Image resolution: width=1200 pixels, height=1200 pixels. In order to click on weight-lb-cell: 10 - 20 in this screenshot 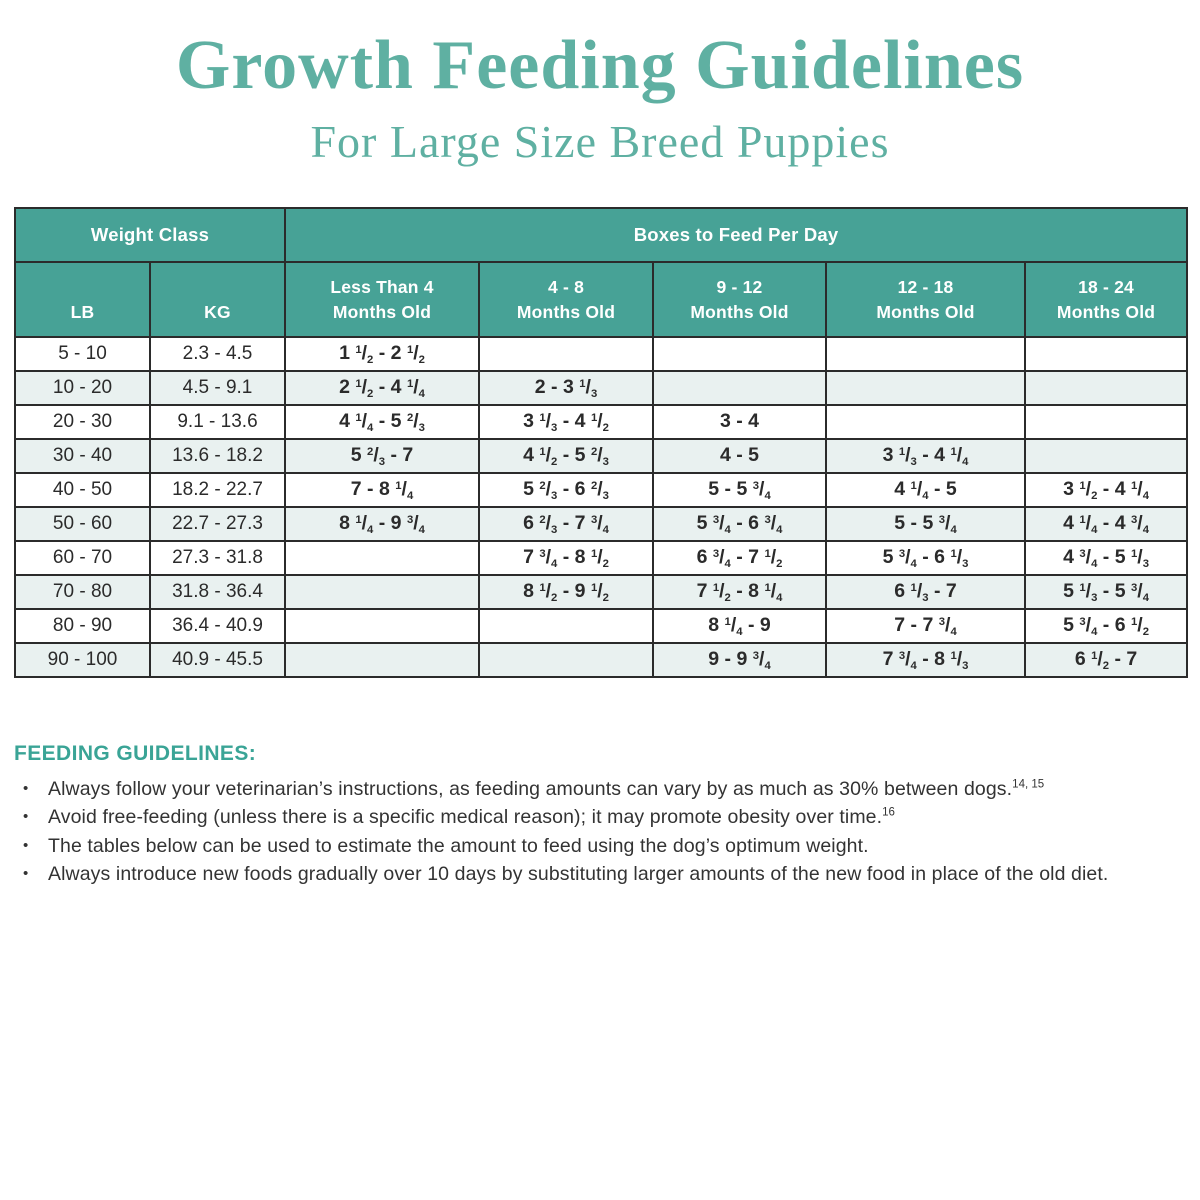, I will do `click(82, 387)`.